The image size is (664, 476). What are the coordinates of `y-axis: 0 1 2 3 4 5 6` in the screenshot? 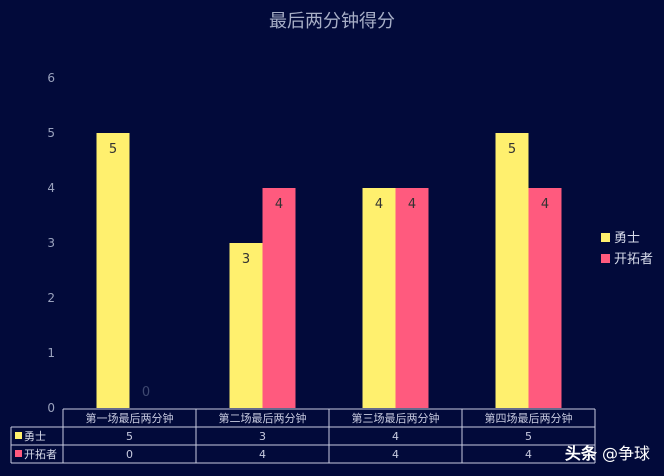 It's located at (51, 243).